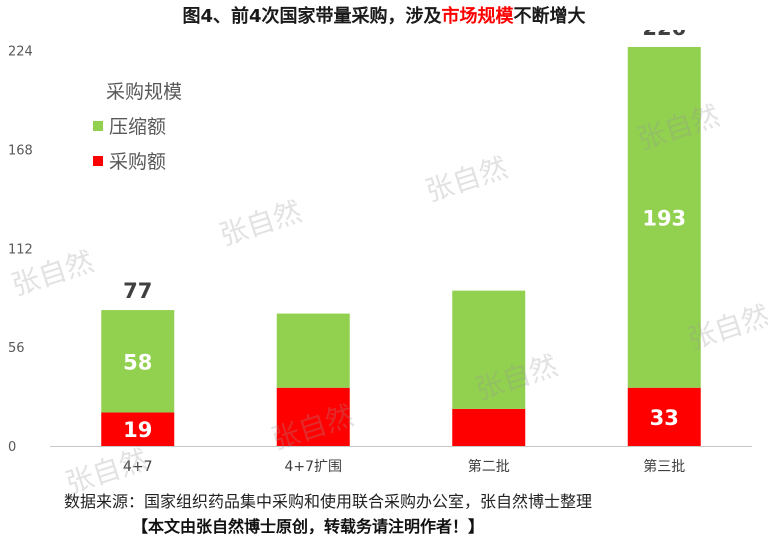 The image size is (768, 542). I want to click on x-tick-label: 4+7扩围, so click(313, 467).